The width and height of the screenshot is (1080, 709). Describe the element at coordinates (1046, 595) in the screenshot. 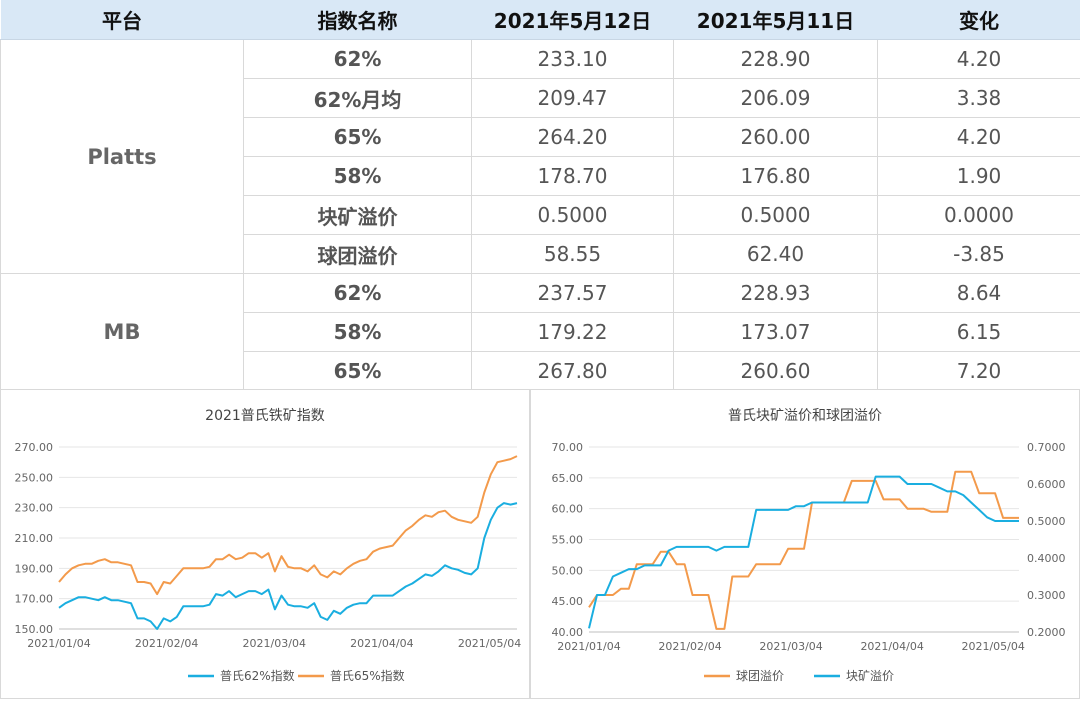

I see `y2-tick-label: 0.3000` at that location.